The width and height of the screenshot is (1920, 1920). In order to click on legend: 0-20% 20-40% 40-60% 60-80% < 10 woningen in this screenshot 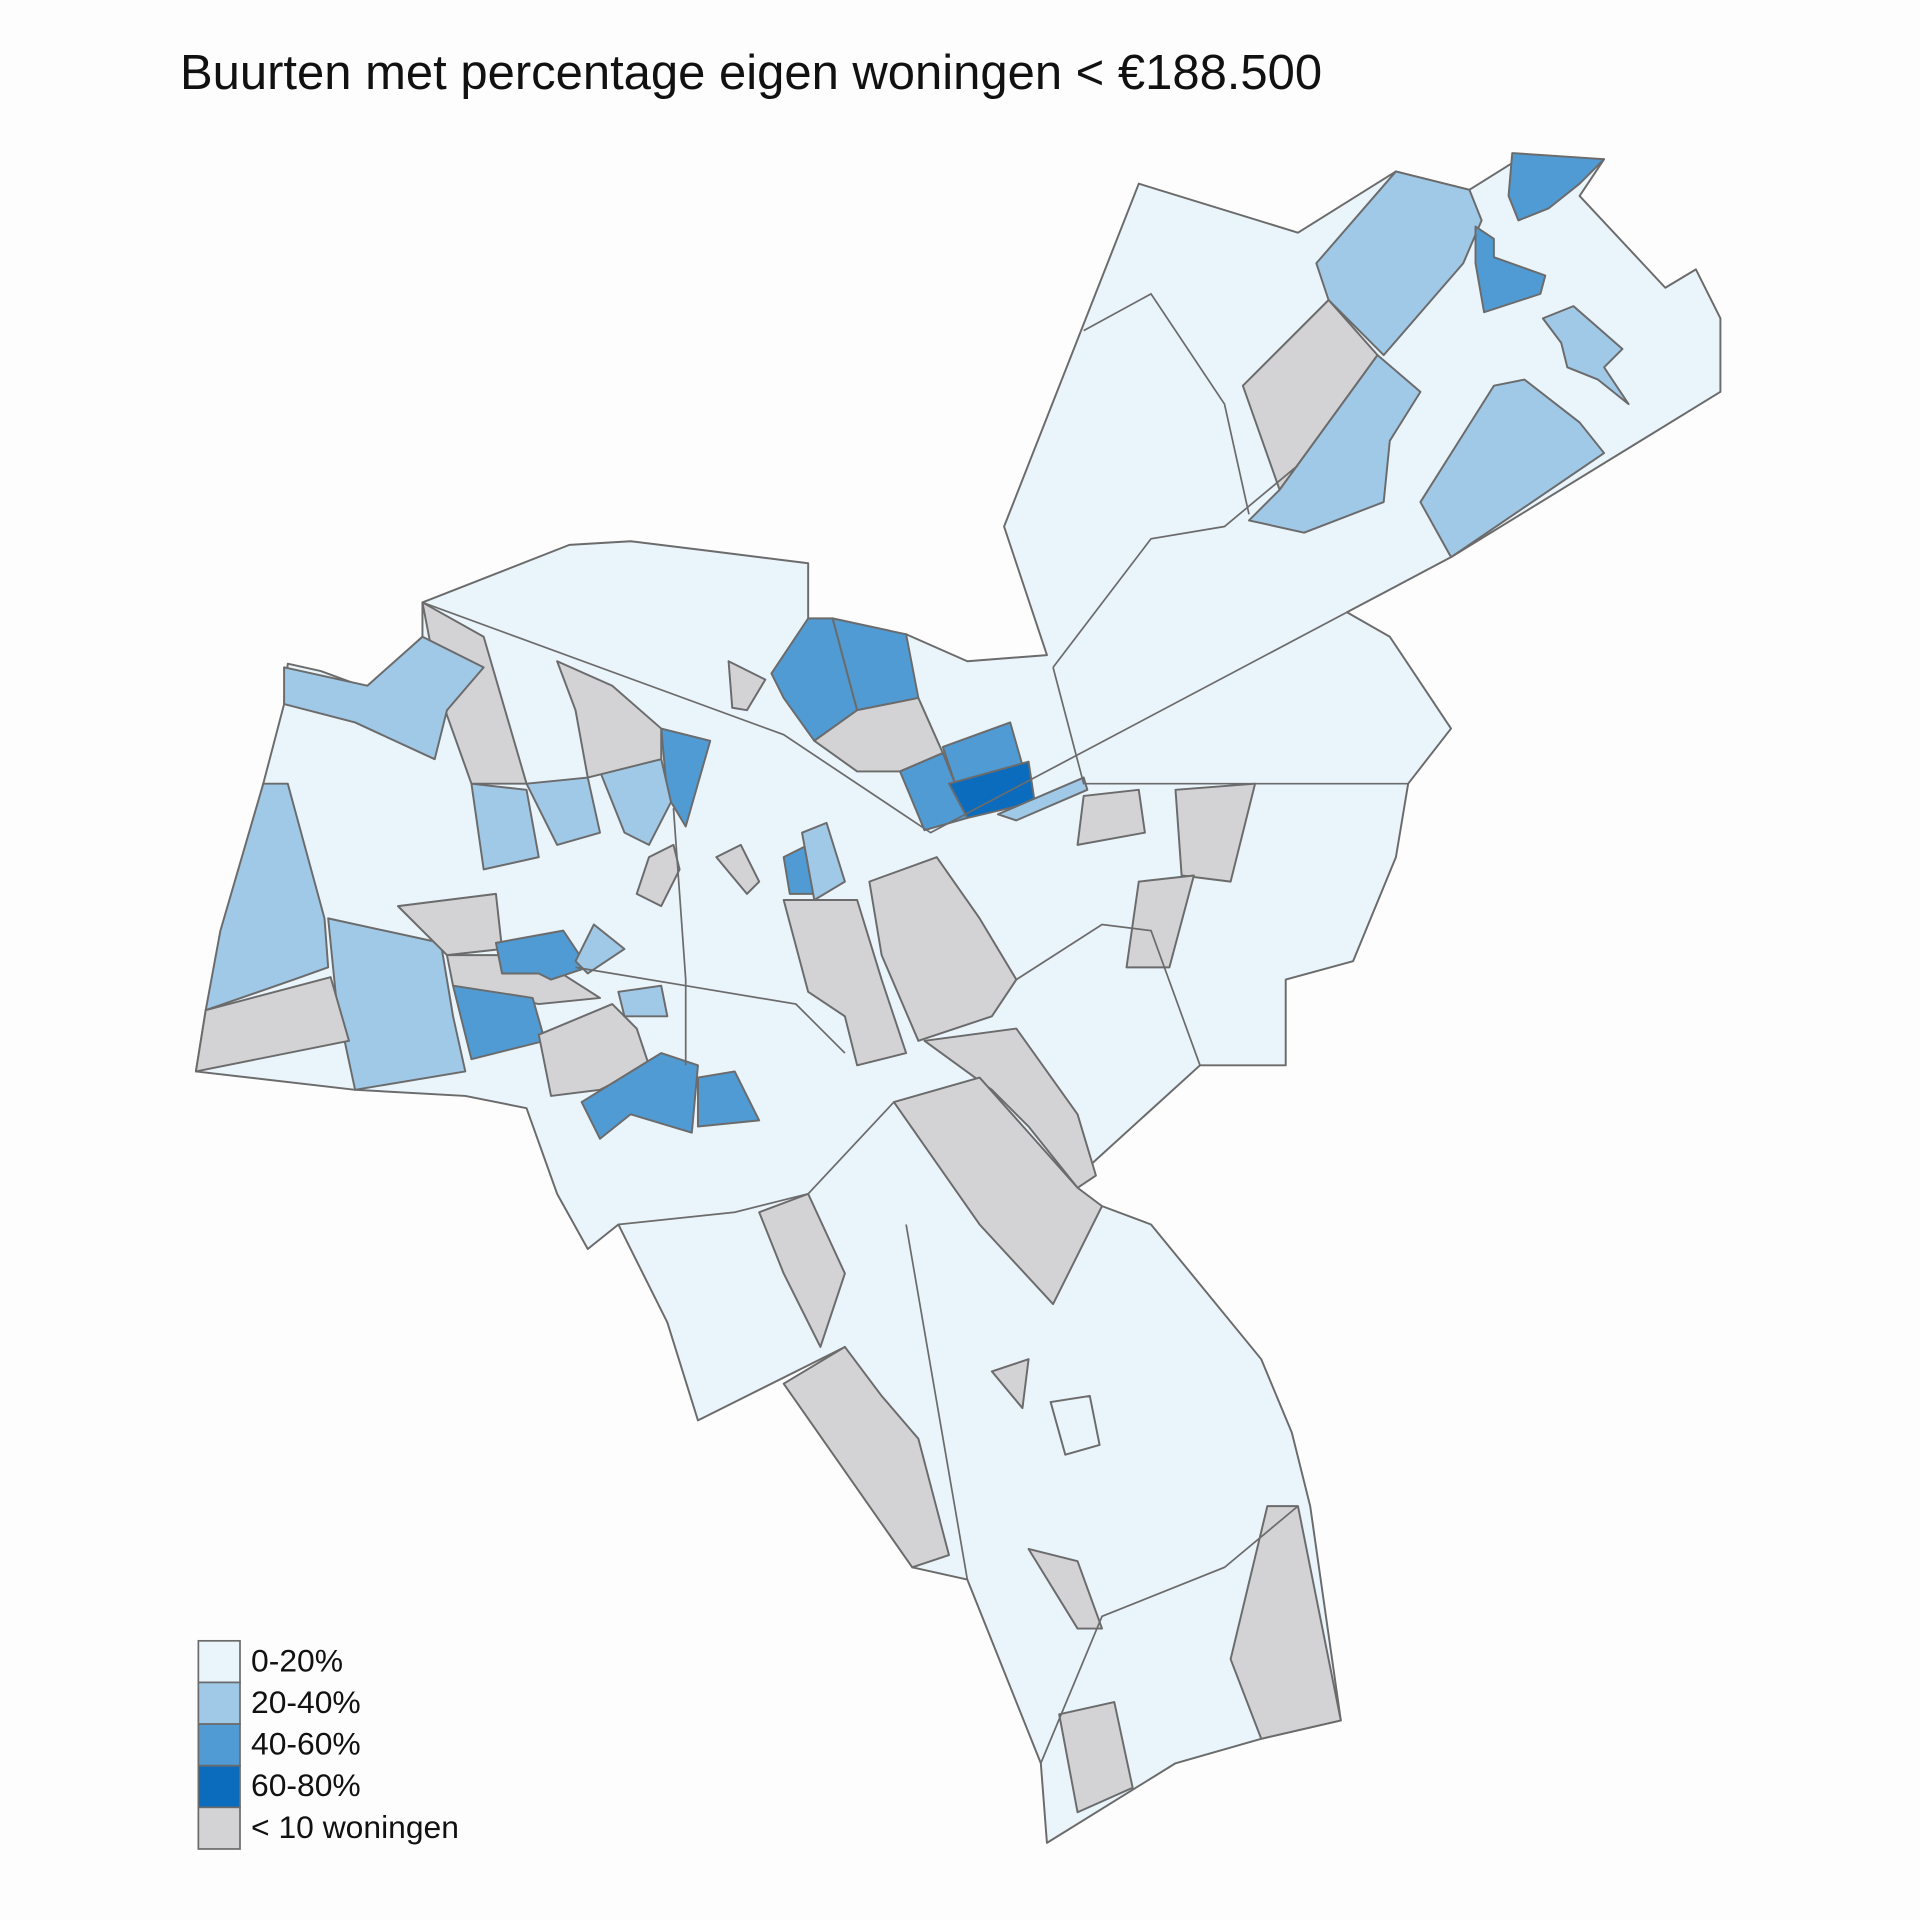, I will do `click(328, 1744)`.